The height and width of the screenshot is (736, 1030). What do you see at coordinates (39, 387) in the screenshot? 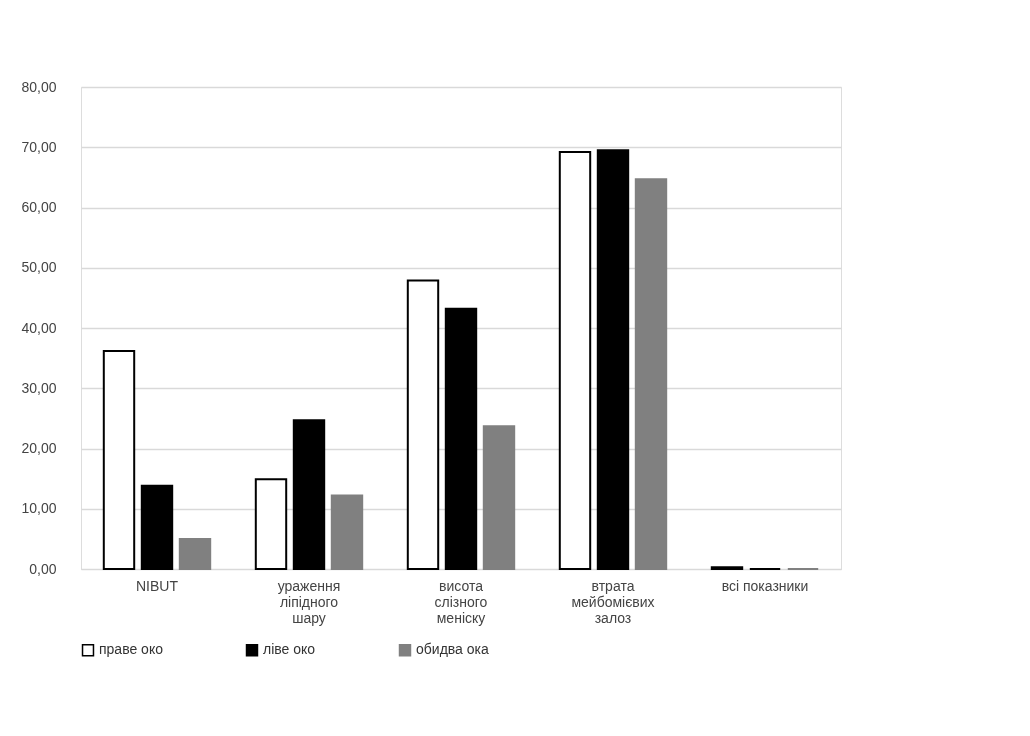
I see `y-tick-label: 30,00` at bounding box center [39, 387].